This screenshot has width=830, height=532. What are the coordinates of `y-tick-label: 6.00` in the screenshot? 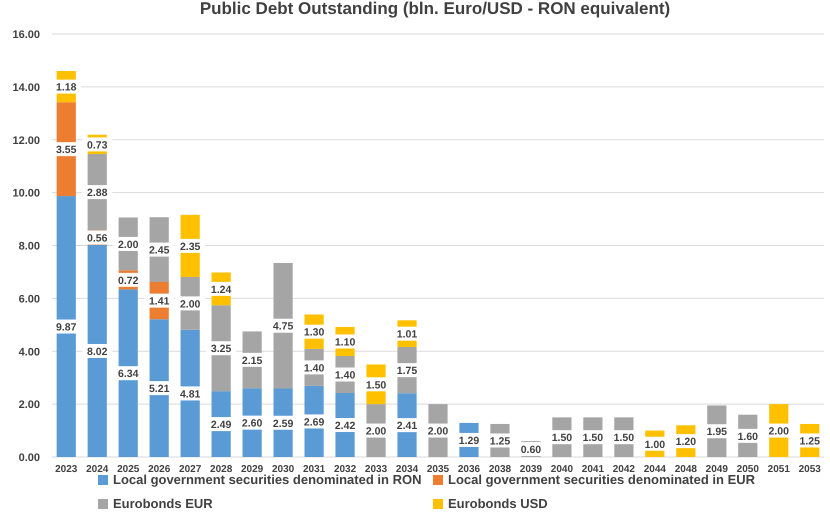 It's located at (29, 299).